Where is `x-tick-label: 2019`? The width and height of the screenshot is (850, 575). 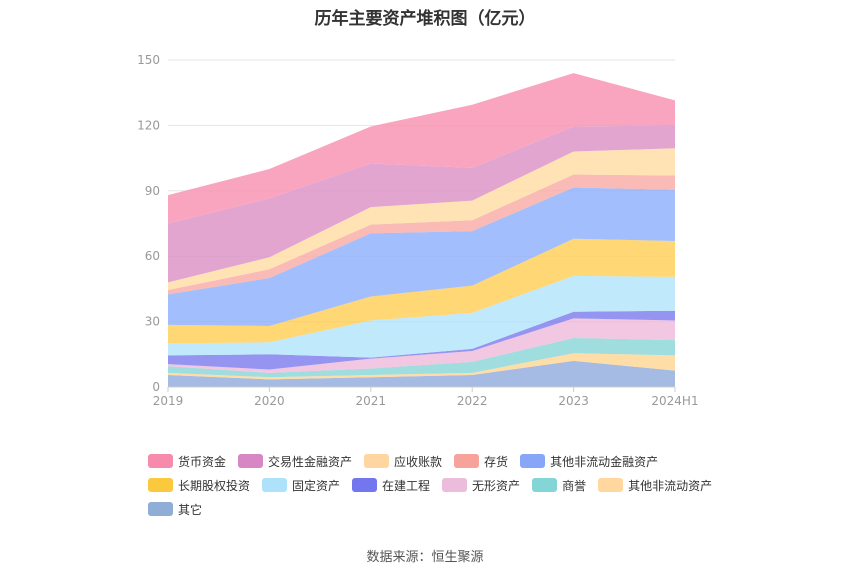
x-tick-label: 2019 is located at coordinates (168, 401).